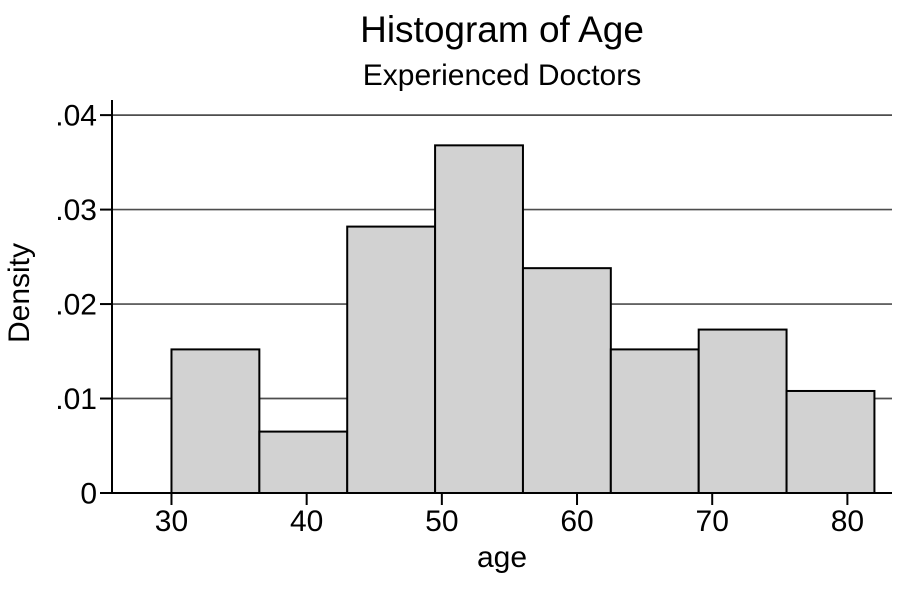  Describe the element at coordinates (76, 116) in the screenshot. I see `y-tick-label: .04` at that location.